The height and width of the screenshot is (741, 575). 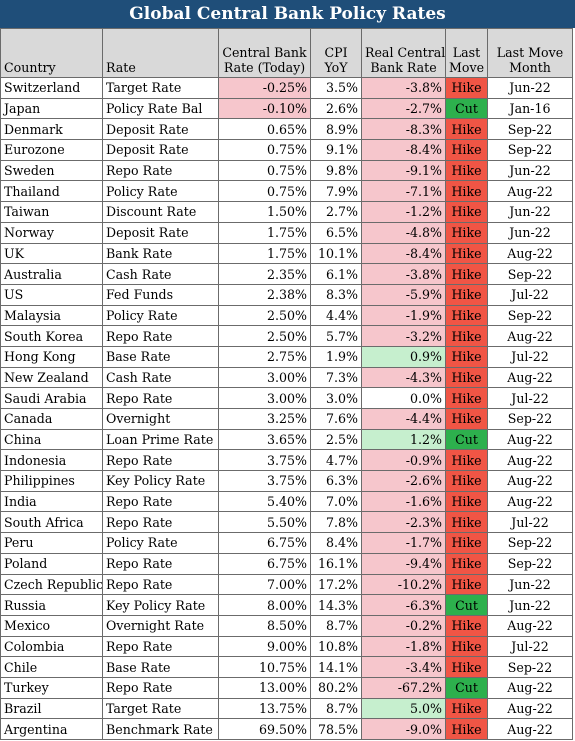 What do you see at coordinates (264, 625) in the screenshot?
I see `cb-rate-cell: 8.50%` at bounding box center [264, 625].